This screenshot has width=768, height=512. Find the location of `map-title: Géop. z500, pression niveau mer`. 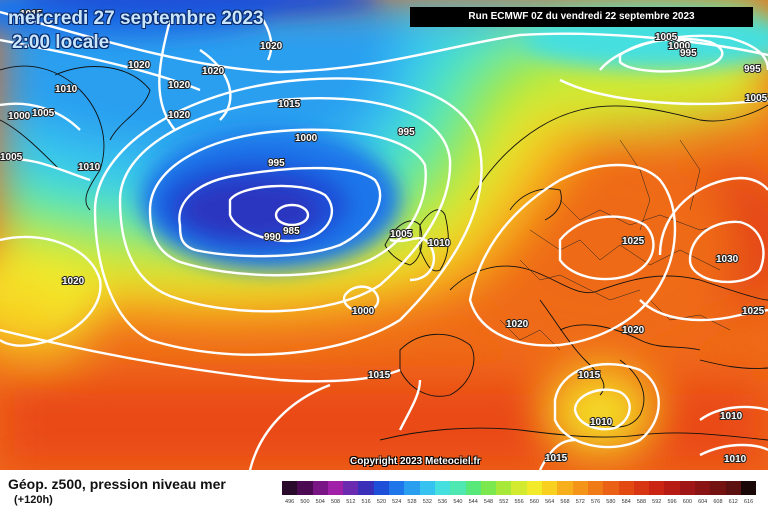

map-title: Géop. z500, pression niveau mer is located at coordinates (117, 484).